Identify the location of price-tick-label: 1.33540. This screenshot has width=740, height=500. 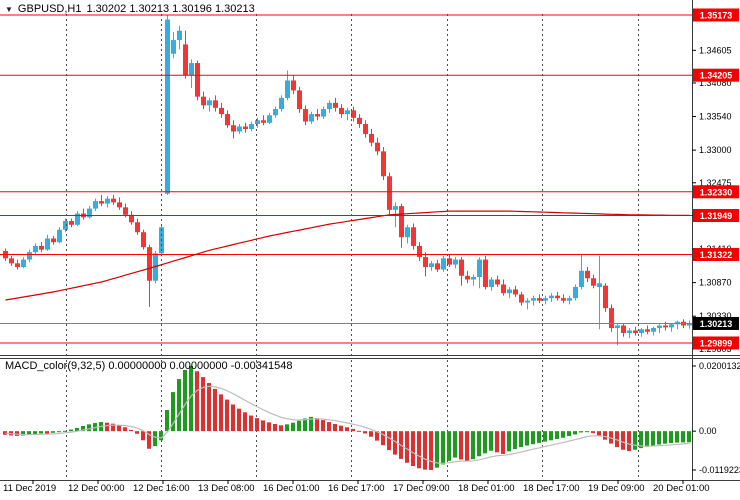
(715, 117).